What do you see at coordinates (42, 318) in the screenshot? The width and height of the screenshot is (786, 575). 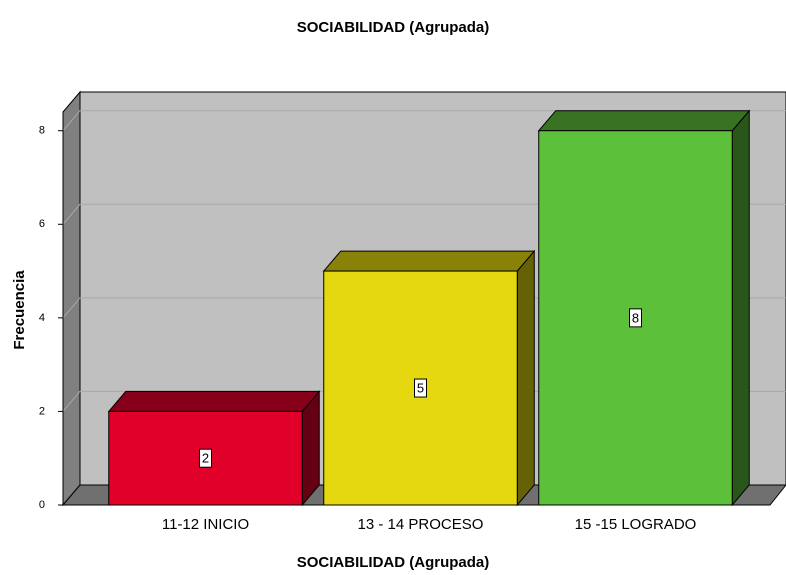 I see `y-tick-label: 4` at bounding box center [42, 318].